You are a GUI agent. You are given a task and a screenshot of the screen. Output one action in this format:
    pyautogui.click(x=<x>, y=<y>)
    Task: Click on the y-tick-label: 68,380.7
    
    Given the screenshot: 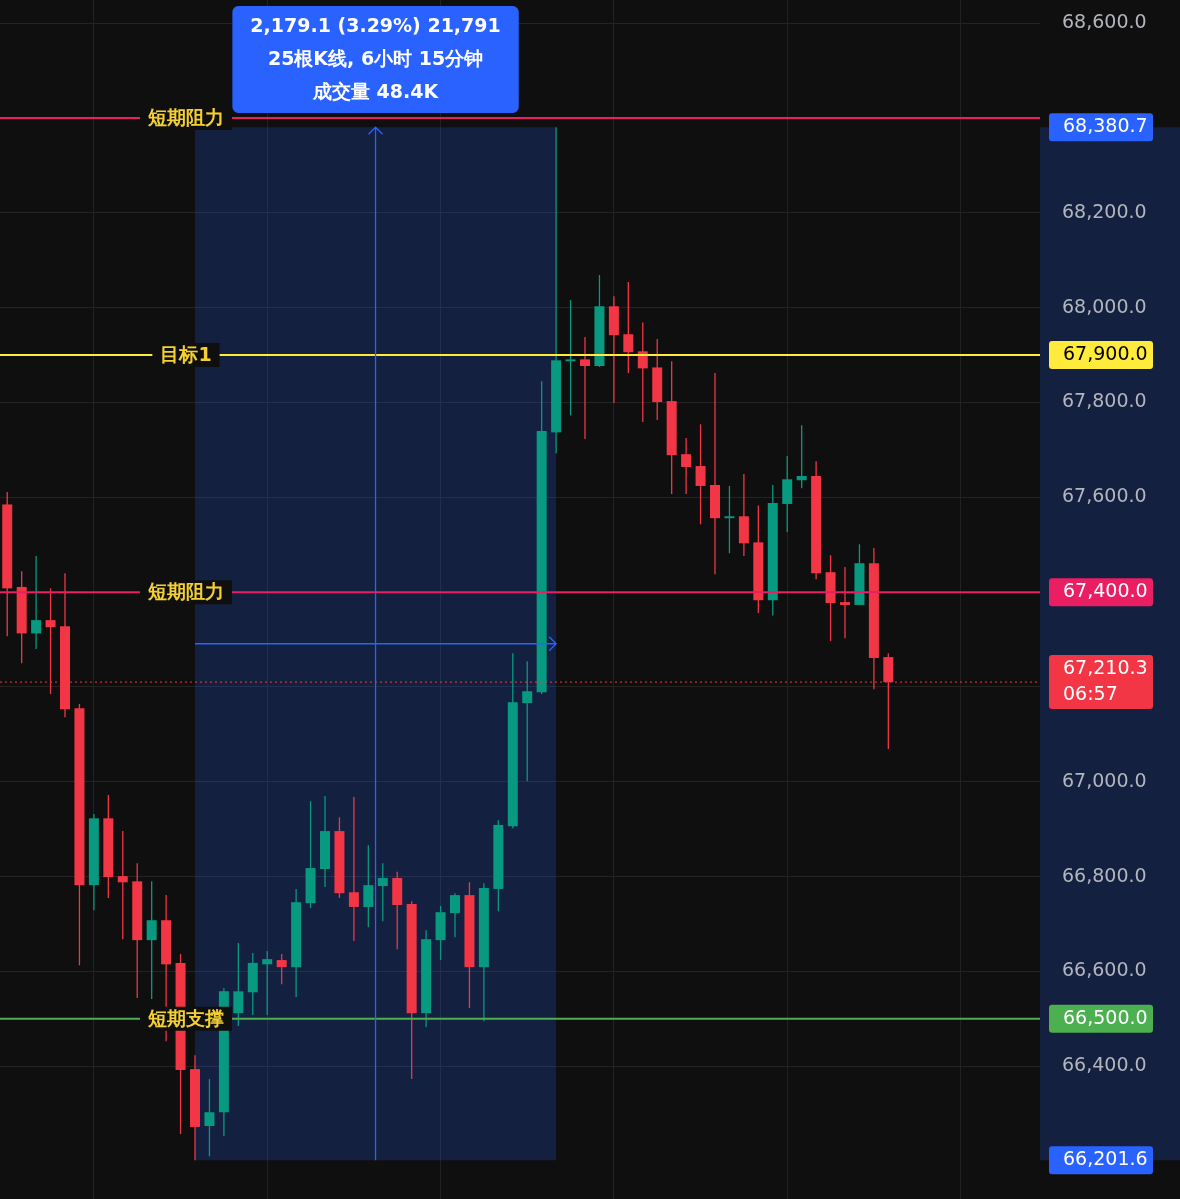 What is the action you would take?
    pyautogui.click(x=1105, y=125)
    